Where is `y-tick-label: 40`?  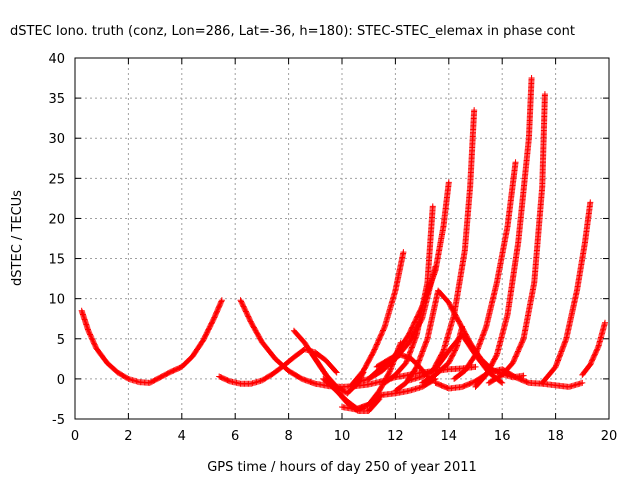
y-tick-label: 40 is located at coordinates (56, 59).